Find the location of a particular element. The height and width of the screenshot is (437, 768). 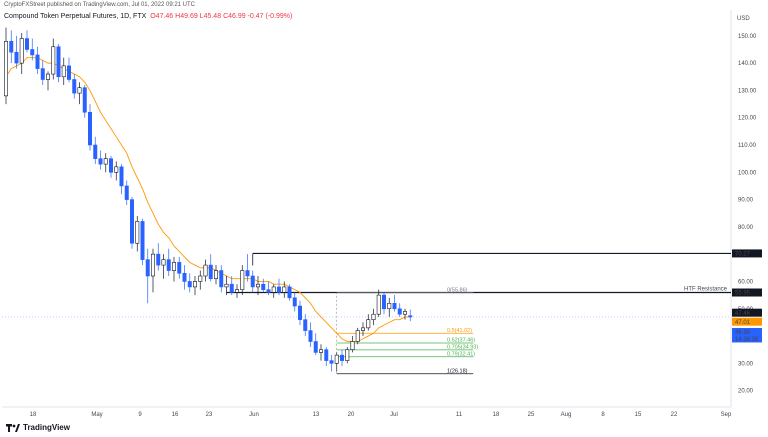

ohlc-close: C46.99 is located at coordinates (234, 16).